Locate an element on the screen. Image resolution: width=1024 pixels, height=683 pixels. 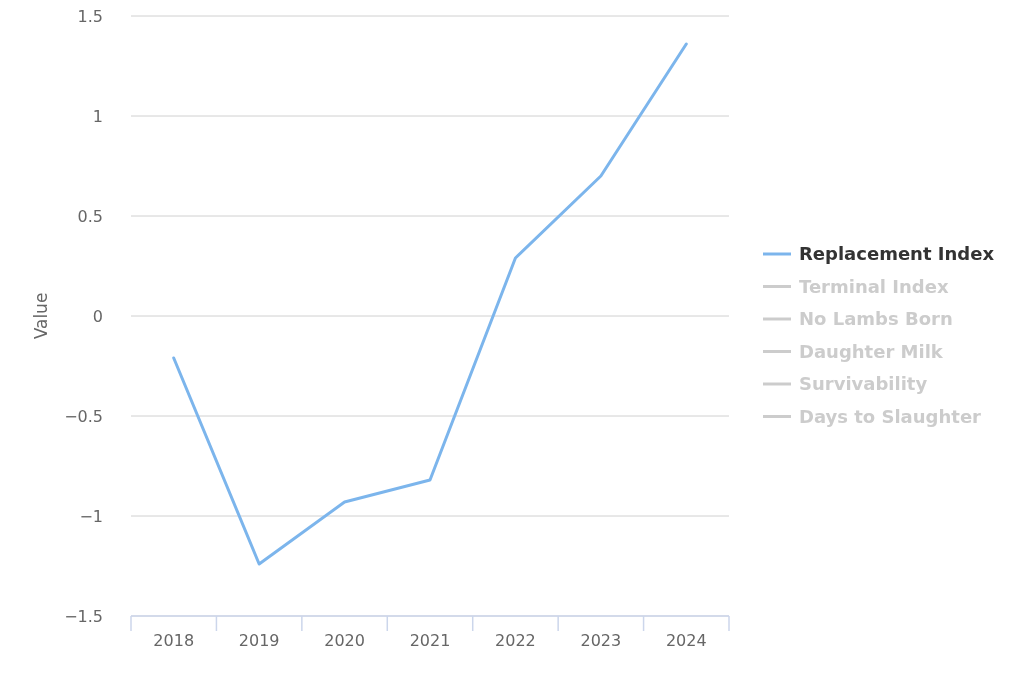
y-tick-label: 0.5 is located at coordinates (90, 216).